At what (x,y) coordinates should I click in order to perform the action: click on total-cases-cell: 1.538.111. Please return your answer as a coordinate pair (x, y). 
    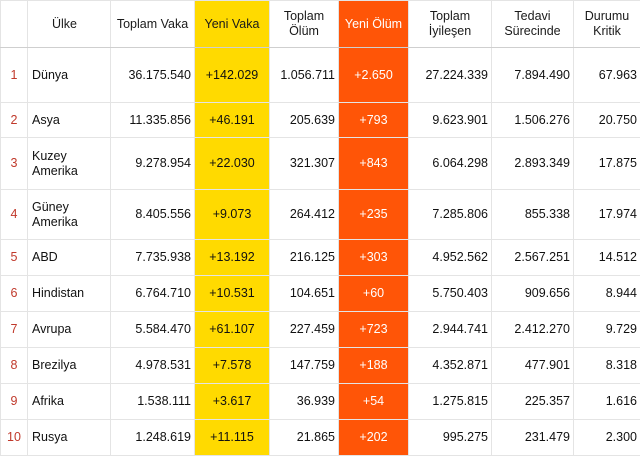
    Looking at the image, I should click on (153, 402).